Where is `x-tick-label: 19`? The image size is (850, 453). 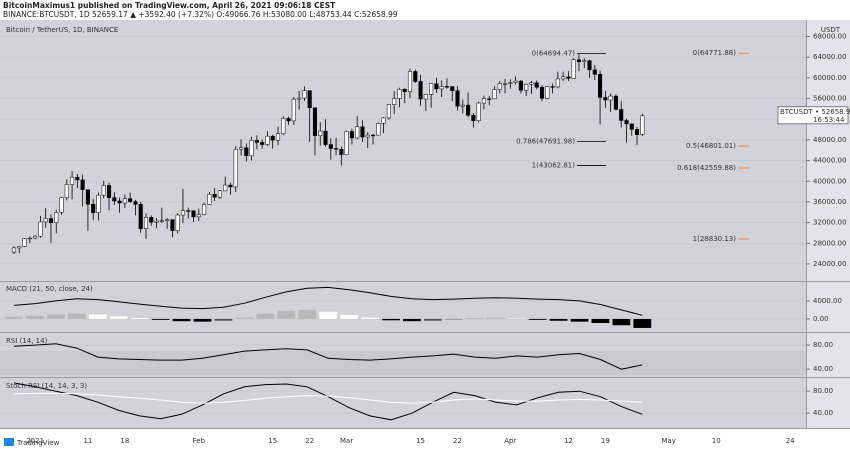 x-tick-label: 19 is located at coordinates (605, 441).